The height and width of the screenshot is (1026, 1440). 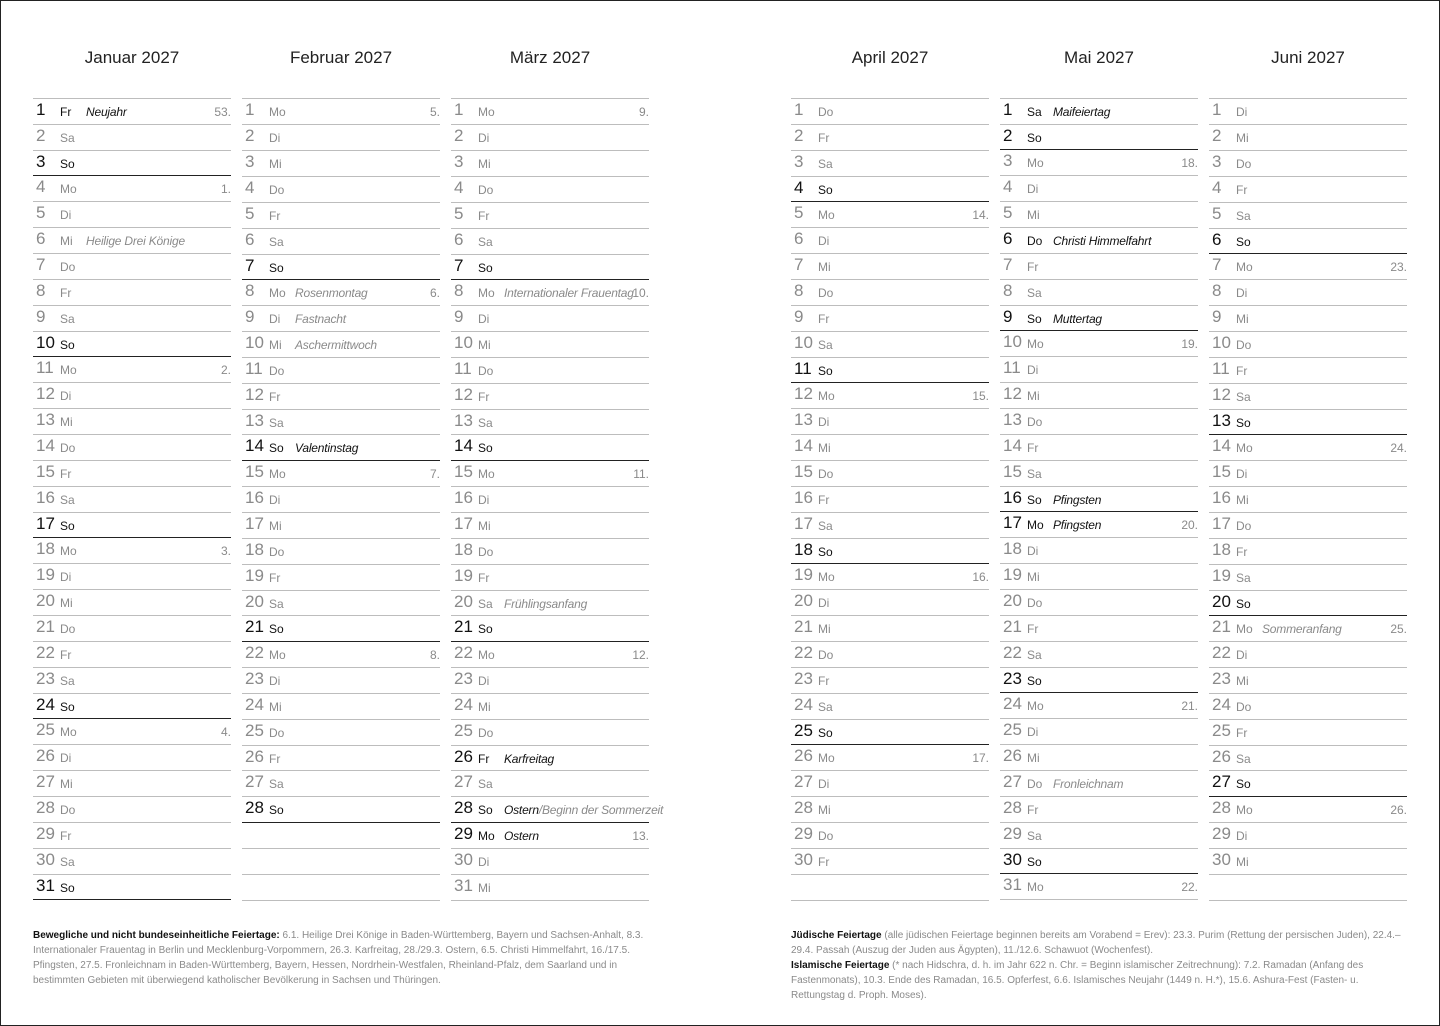 What do you see at coordinates (1099, 577) in the screenshot?
I see `day-row: 19 Mi` at bounding box center [1099, 577].